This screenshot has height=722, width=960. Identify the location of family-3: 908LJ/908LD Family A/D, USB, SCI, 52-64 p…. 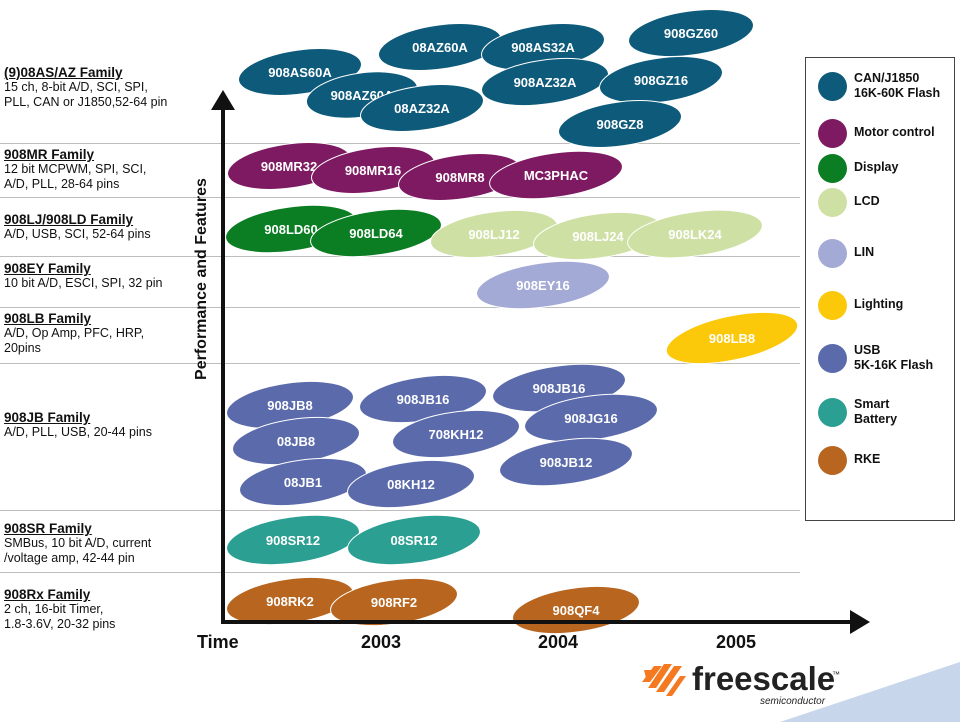
(109, 227).